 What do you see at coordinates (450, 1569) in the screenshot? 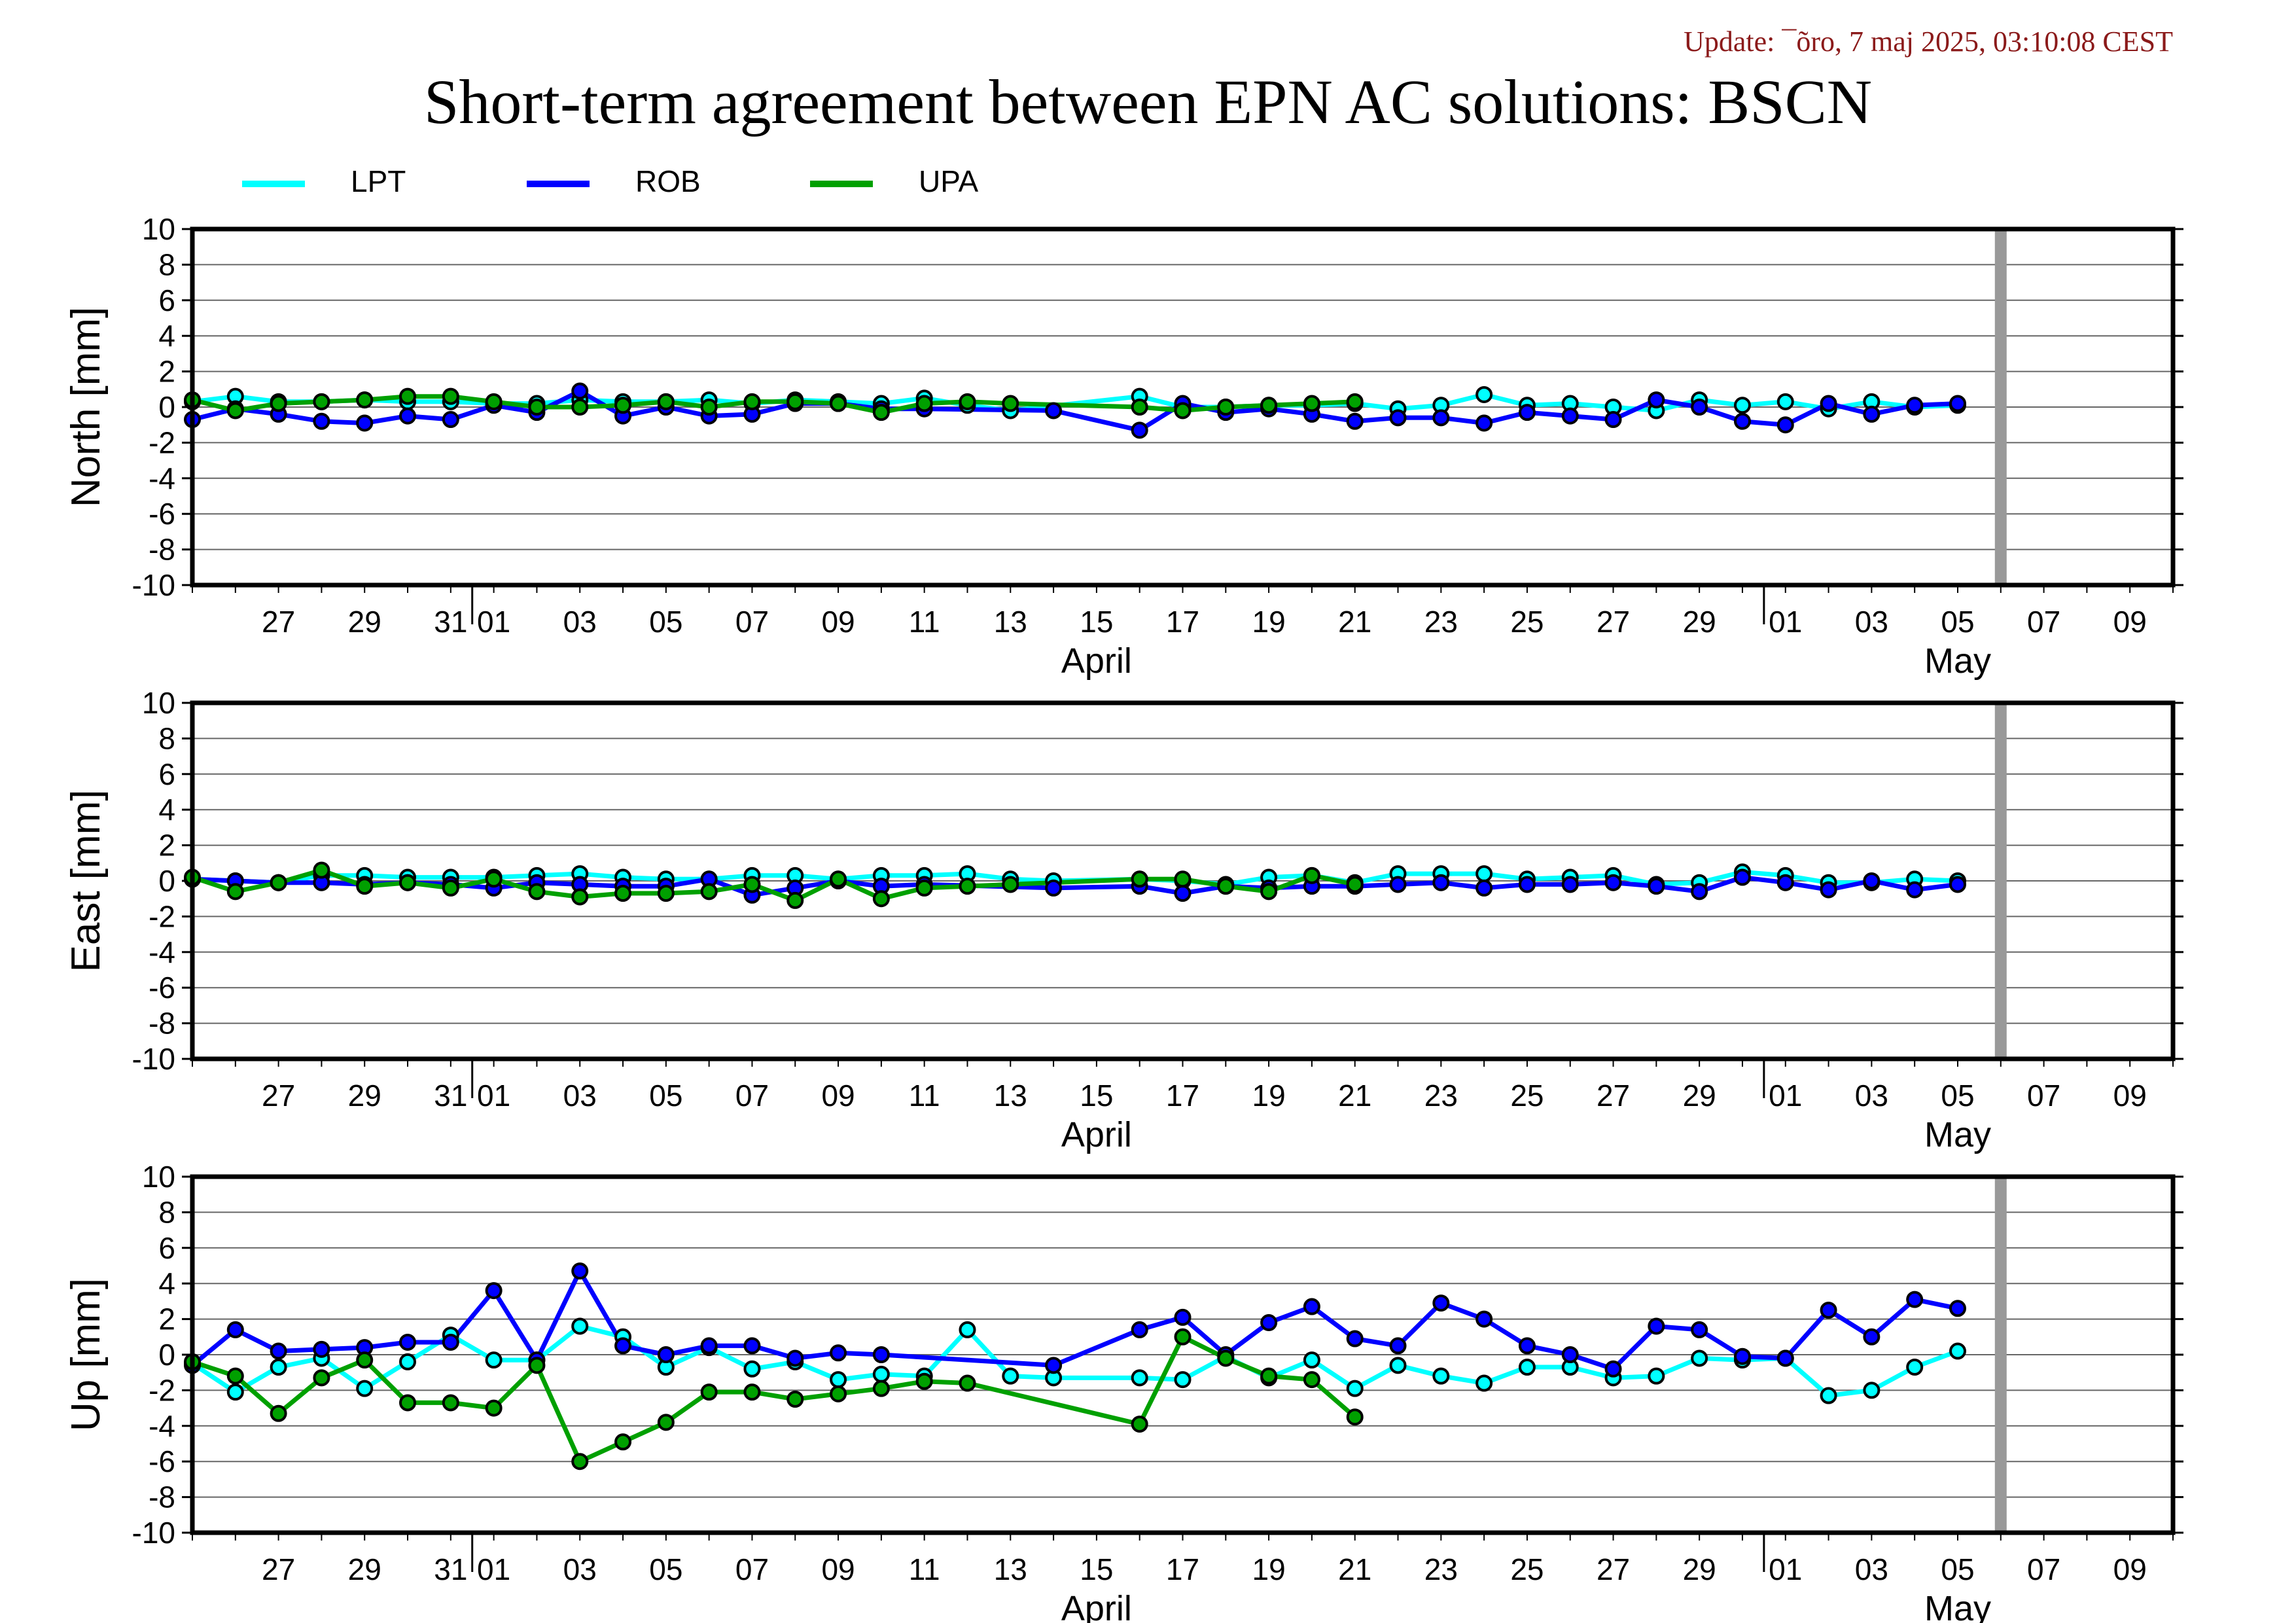
I see `x-tick-label: 31` at bounding box center [450, 1569].